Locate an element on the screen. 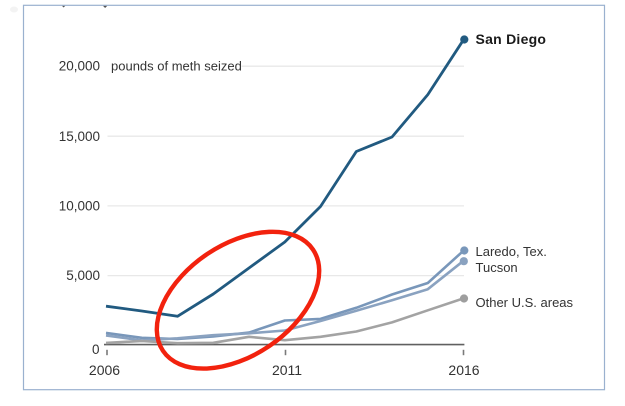 Image resolution: width=625 pixels, height=406 pixels. svg-text: 5,000 is located at coordinates (83, 275).